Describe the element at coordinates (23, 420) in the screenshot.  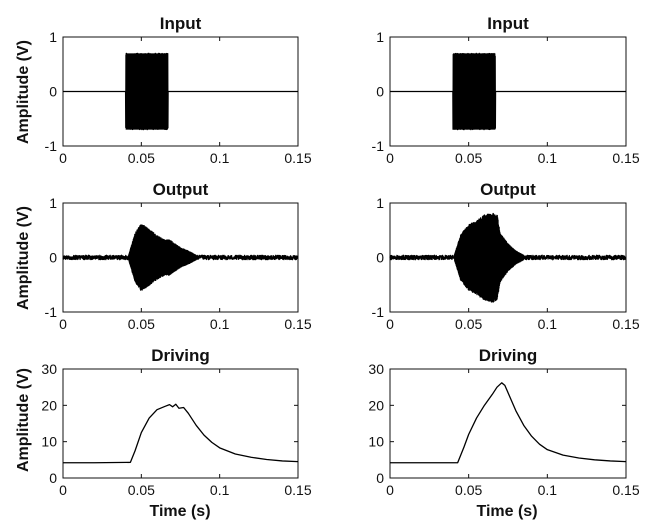
I see `ylabel-row-3: Amplitude (V)` at that location.